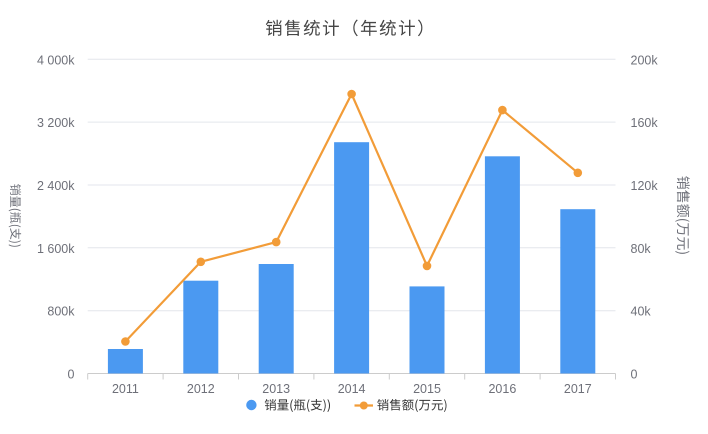 This screenshot has height=434, width=708. Describe the element at coordinates (61, 312) in the screenshot. I see `svg-text: 800k` at that location.